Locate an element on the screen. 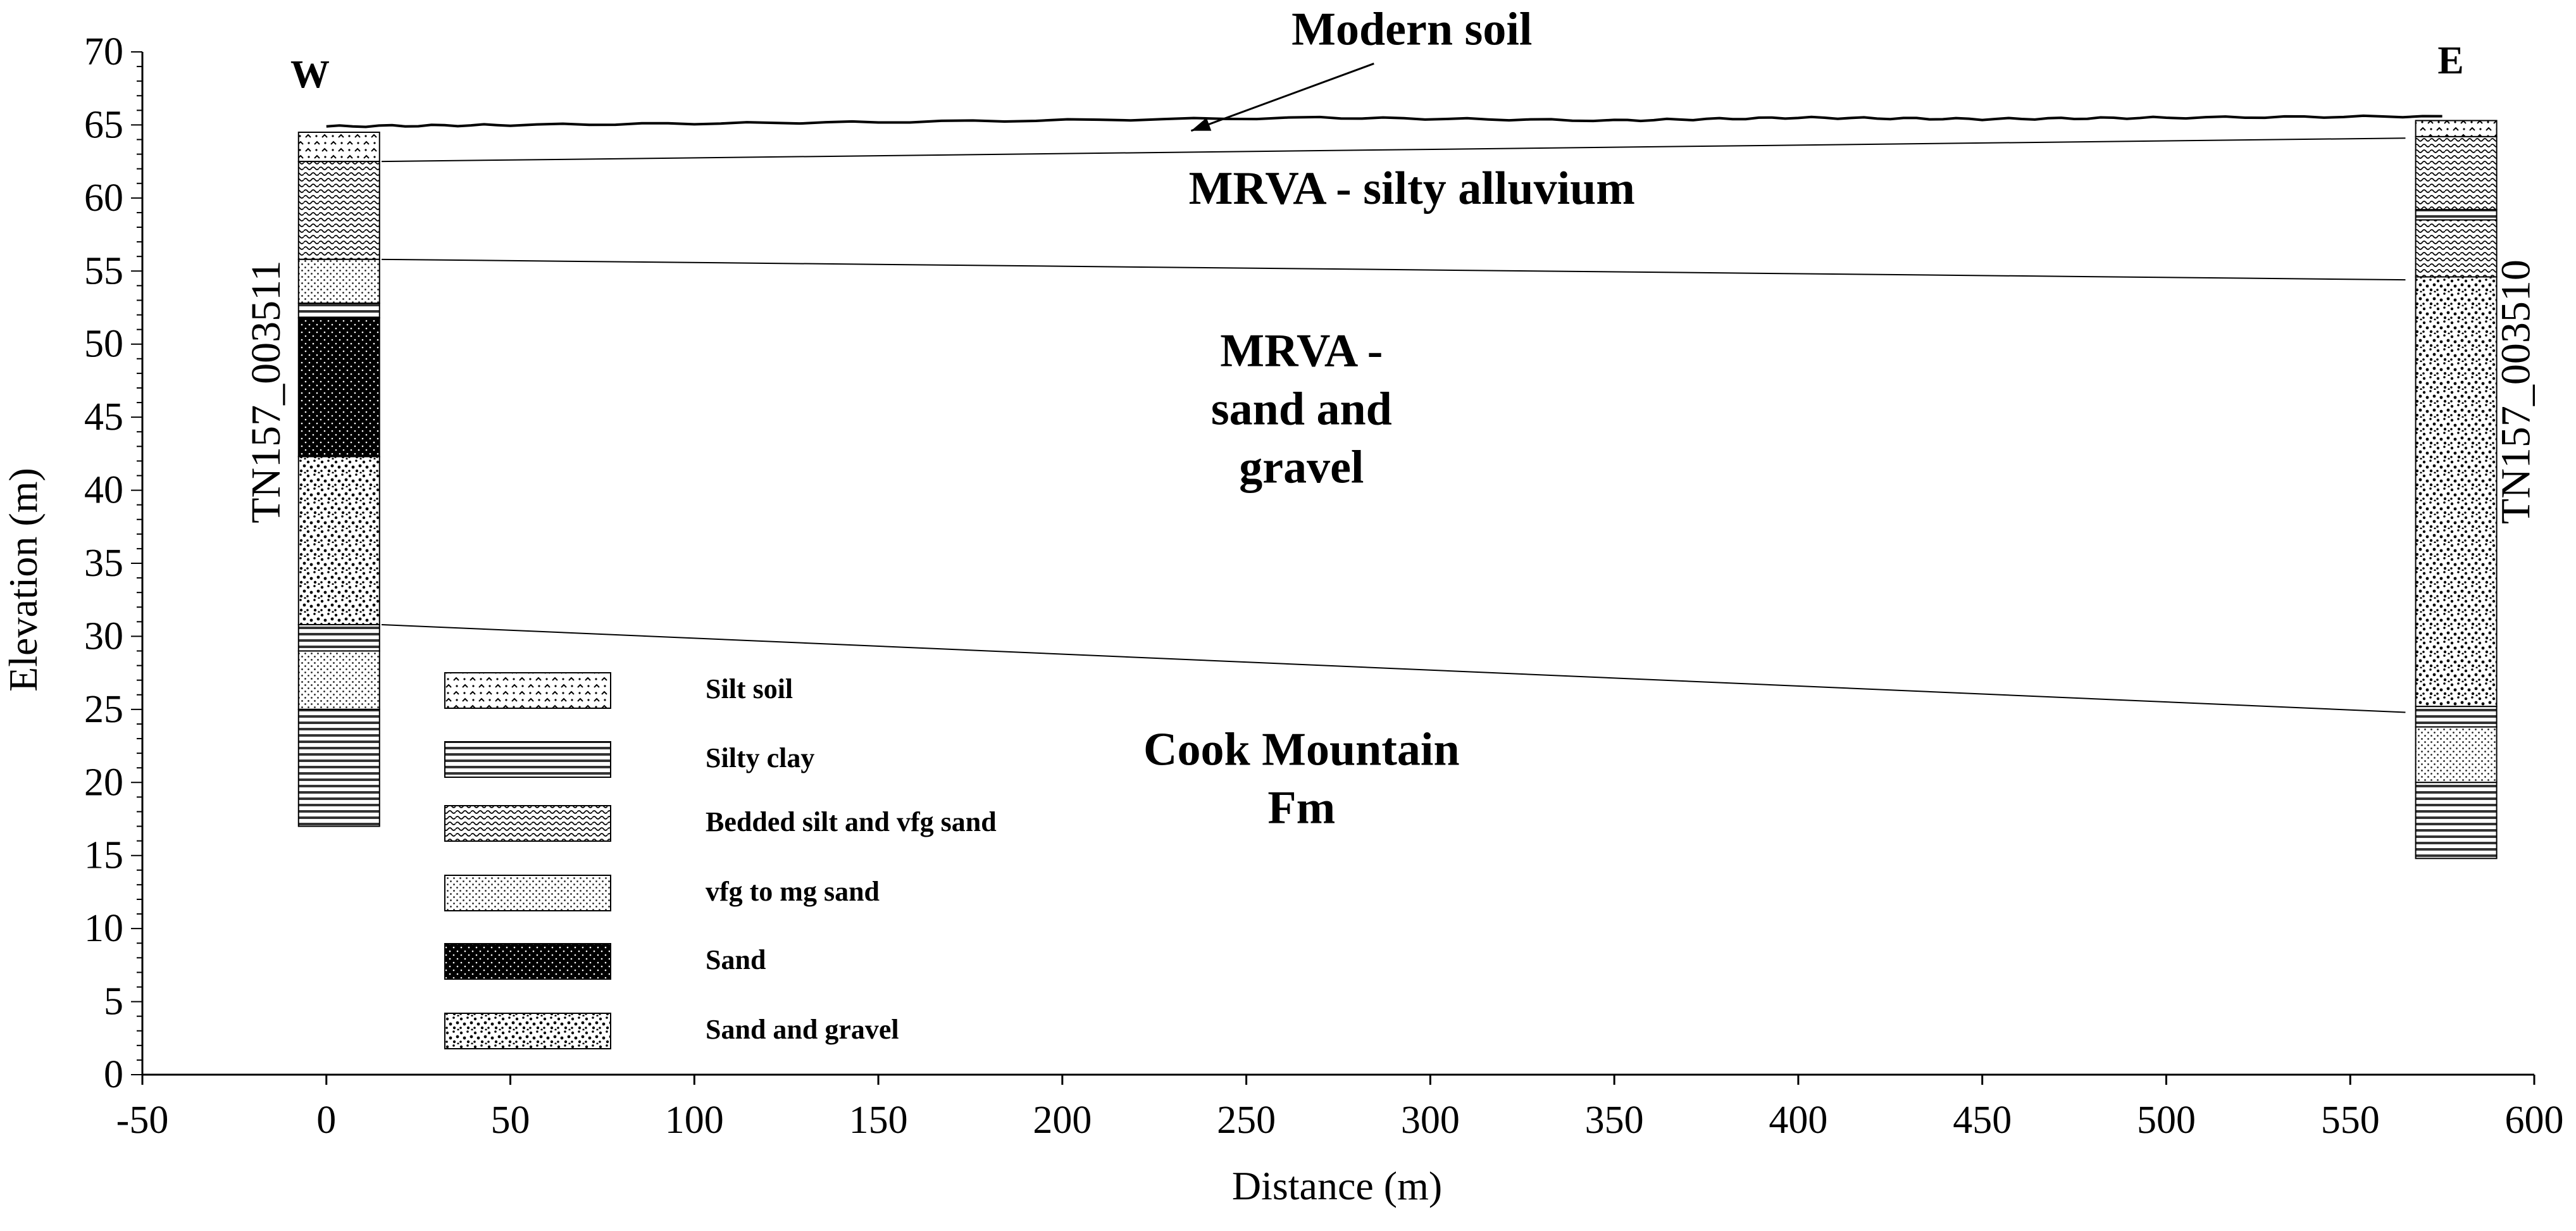  well-tn157-003511: TN157_003511 is located at coordinates (311, 479).